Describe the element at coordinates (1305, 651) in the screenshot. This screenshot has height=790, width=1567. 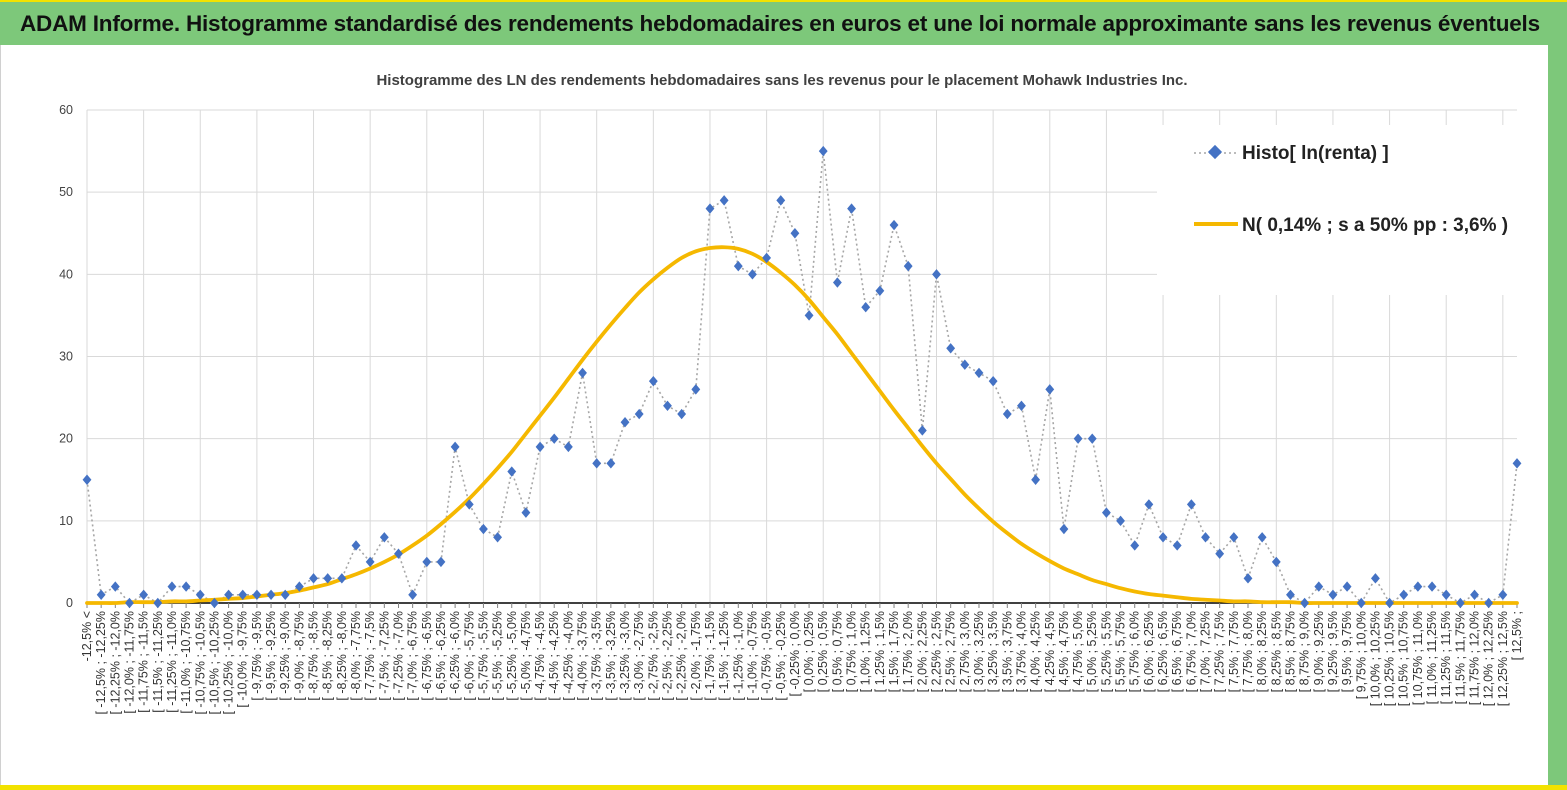
I see `x-tick-label: [ 8,75% ; 9,0%` at that location.